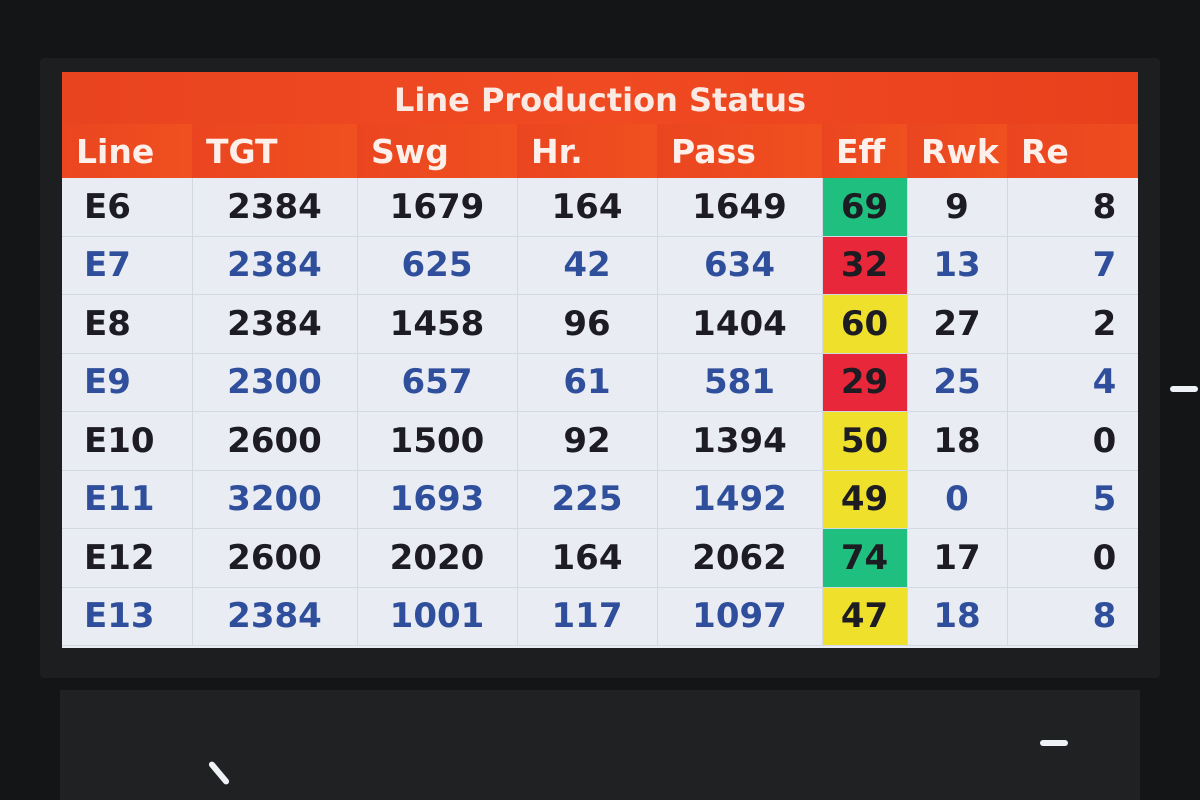 The image size is (1200, 800). I want to click on value-cell: 96, so click(587, 324).